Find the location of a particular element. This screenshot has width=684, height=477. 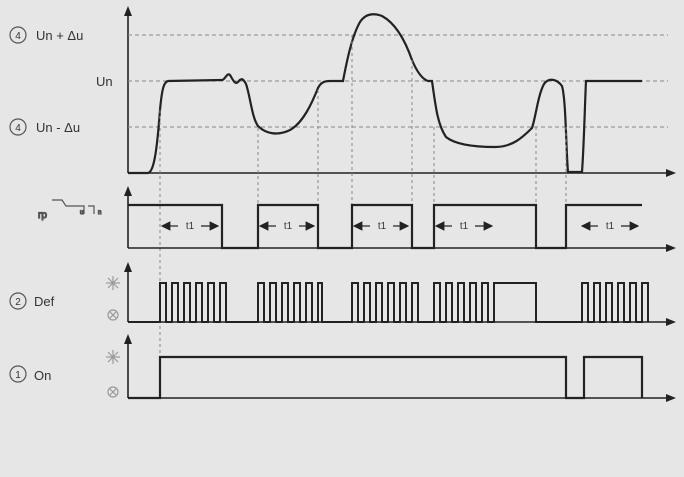

svg-text: rp is located at coordinates (42, 215).